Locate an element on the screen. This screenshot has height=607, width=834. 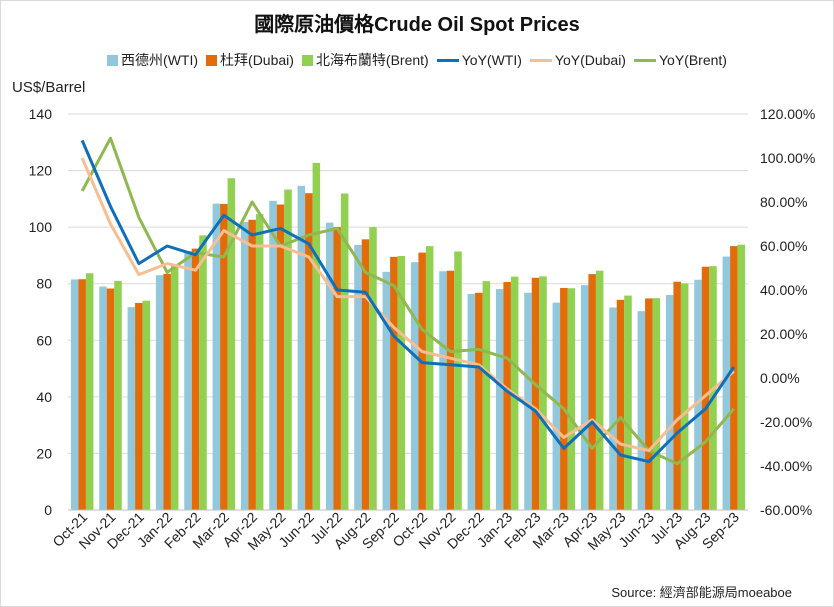
y2-tick-label: -60.00% is located at coordinates (786, 510).